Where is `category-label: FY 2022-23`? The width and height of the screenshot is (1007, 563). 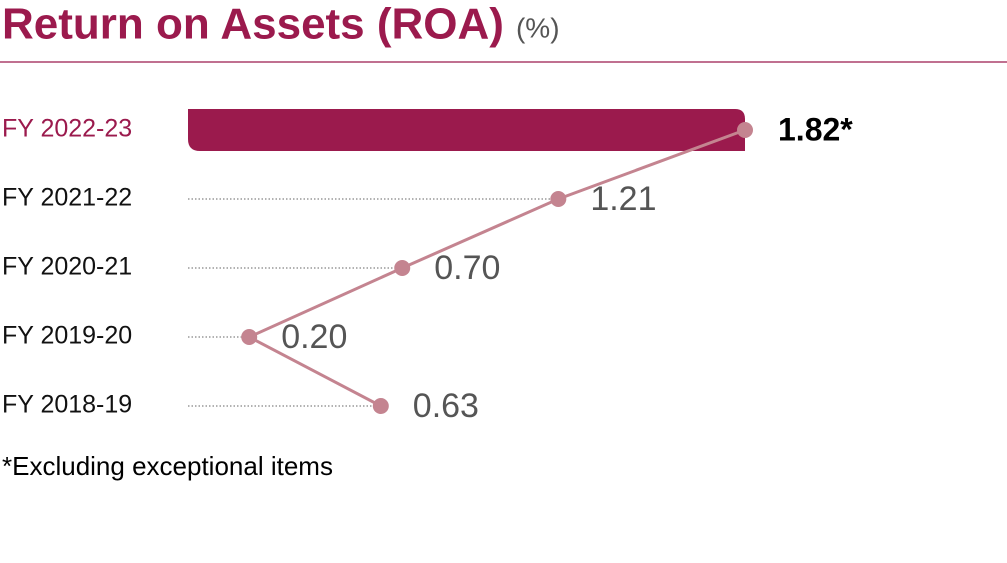 category-label: FY 2022-23 is located at coordinates (67, 129).